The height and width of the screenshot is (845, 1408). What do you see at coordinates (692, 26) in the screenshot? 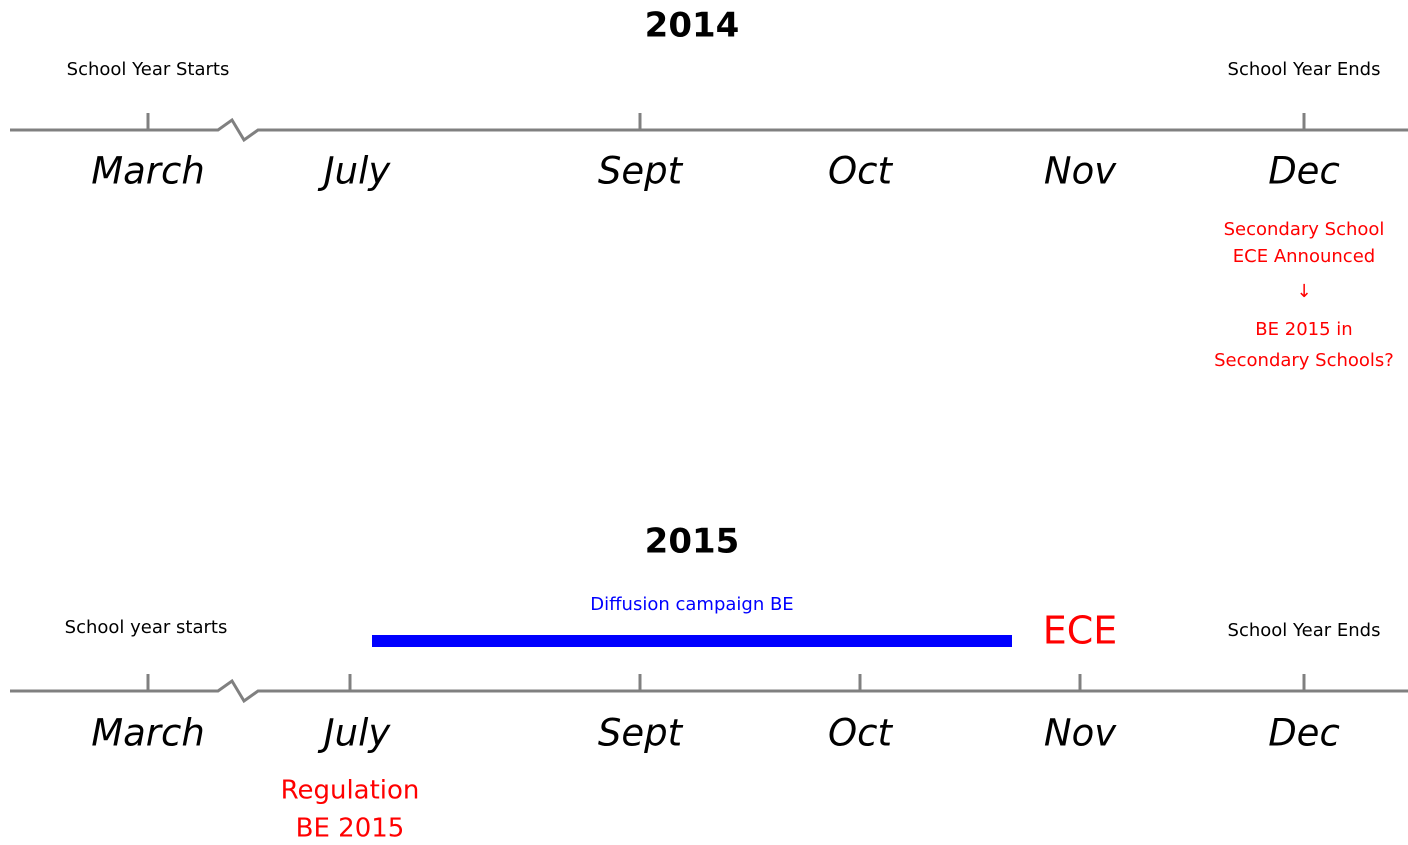
I see `year-title: 2014` at bounding box center [692, 26].